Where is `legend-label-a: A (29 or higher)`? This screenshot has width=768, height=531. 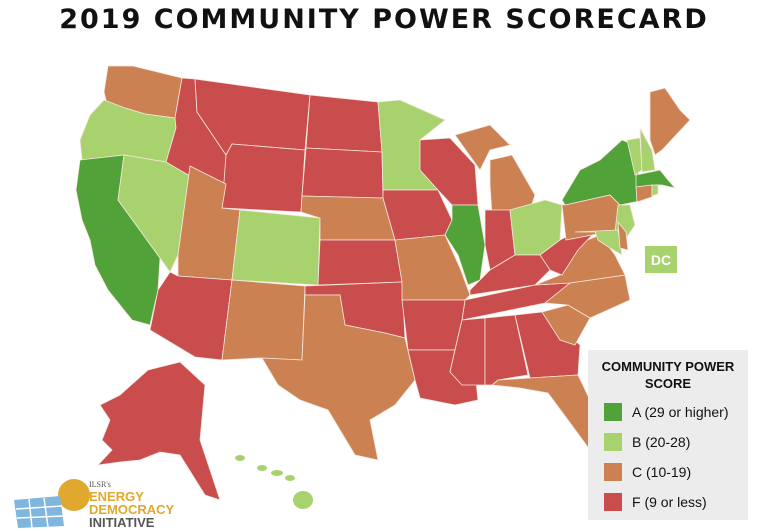
legend-label-a: A (29 or higher) is located at coordinates (680, 412).